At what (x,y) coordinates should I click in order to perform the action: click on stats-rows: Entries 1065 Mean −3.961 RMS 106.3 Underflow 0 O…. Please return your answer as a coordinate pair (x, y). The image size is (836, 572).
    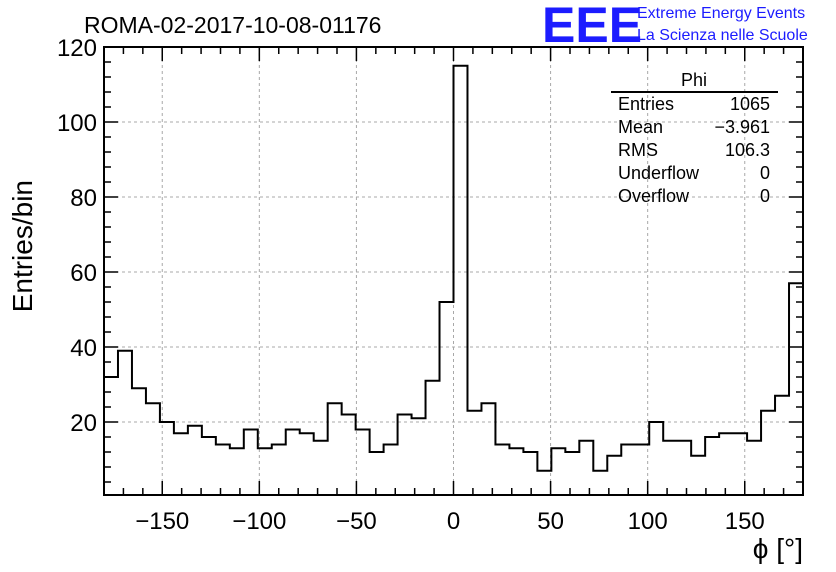
    Looking at the image, I should click on (694, 150).